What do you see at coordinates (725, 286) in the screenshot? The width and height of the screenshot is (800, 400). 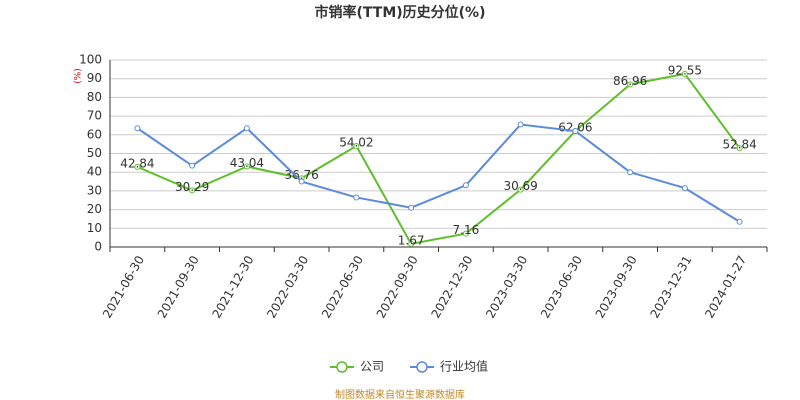 I see `x-tick-label: 2024-01-27` at bounding box center [725, 286].